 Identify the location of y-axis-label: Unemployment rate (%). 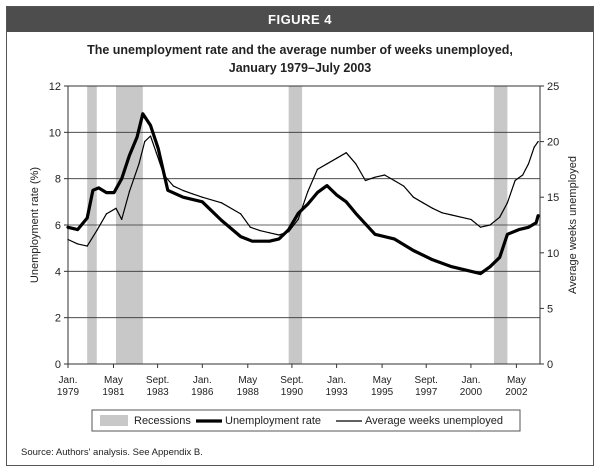
(35, 225).